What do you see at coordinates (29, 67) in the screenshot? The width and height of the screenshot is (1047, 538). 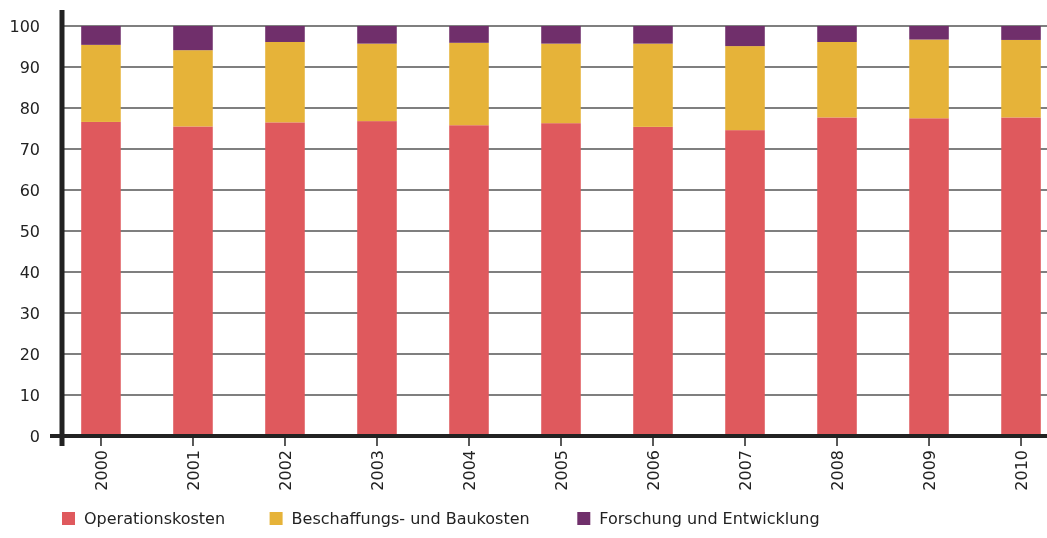 I see `y-tick-label: 90` at bounding box center [29, 67].